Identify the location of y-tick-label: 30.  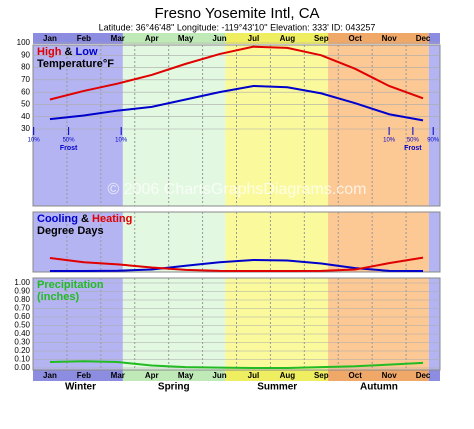
(25, 128).